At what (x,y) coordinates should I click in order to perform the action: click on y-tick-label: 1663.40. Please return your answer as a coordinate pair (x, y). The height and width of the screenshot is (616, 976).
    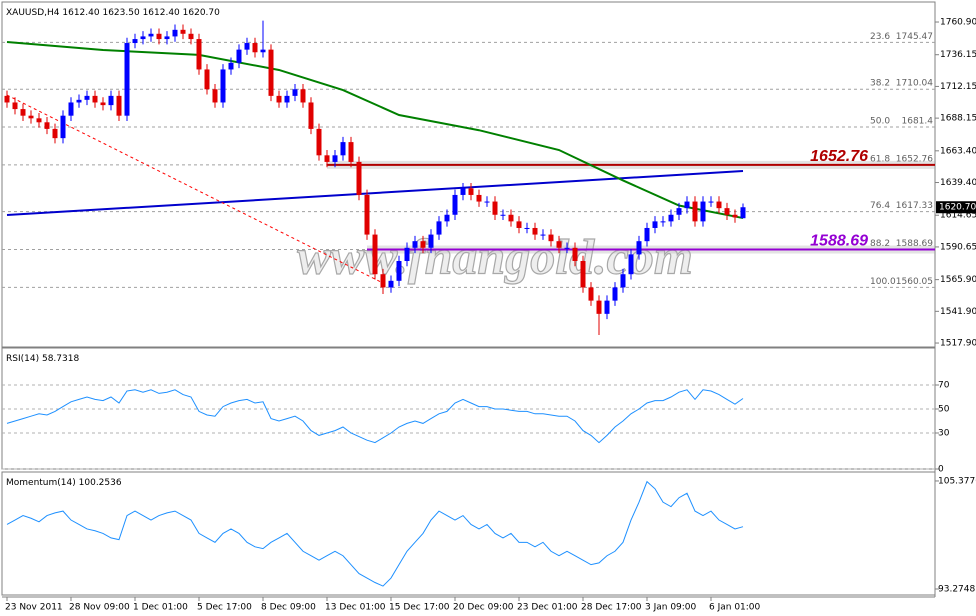
    Looking at the image, I should click on (958, 151).